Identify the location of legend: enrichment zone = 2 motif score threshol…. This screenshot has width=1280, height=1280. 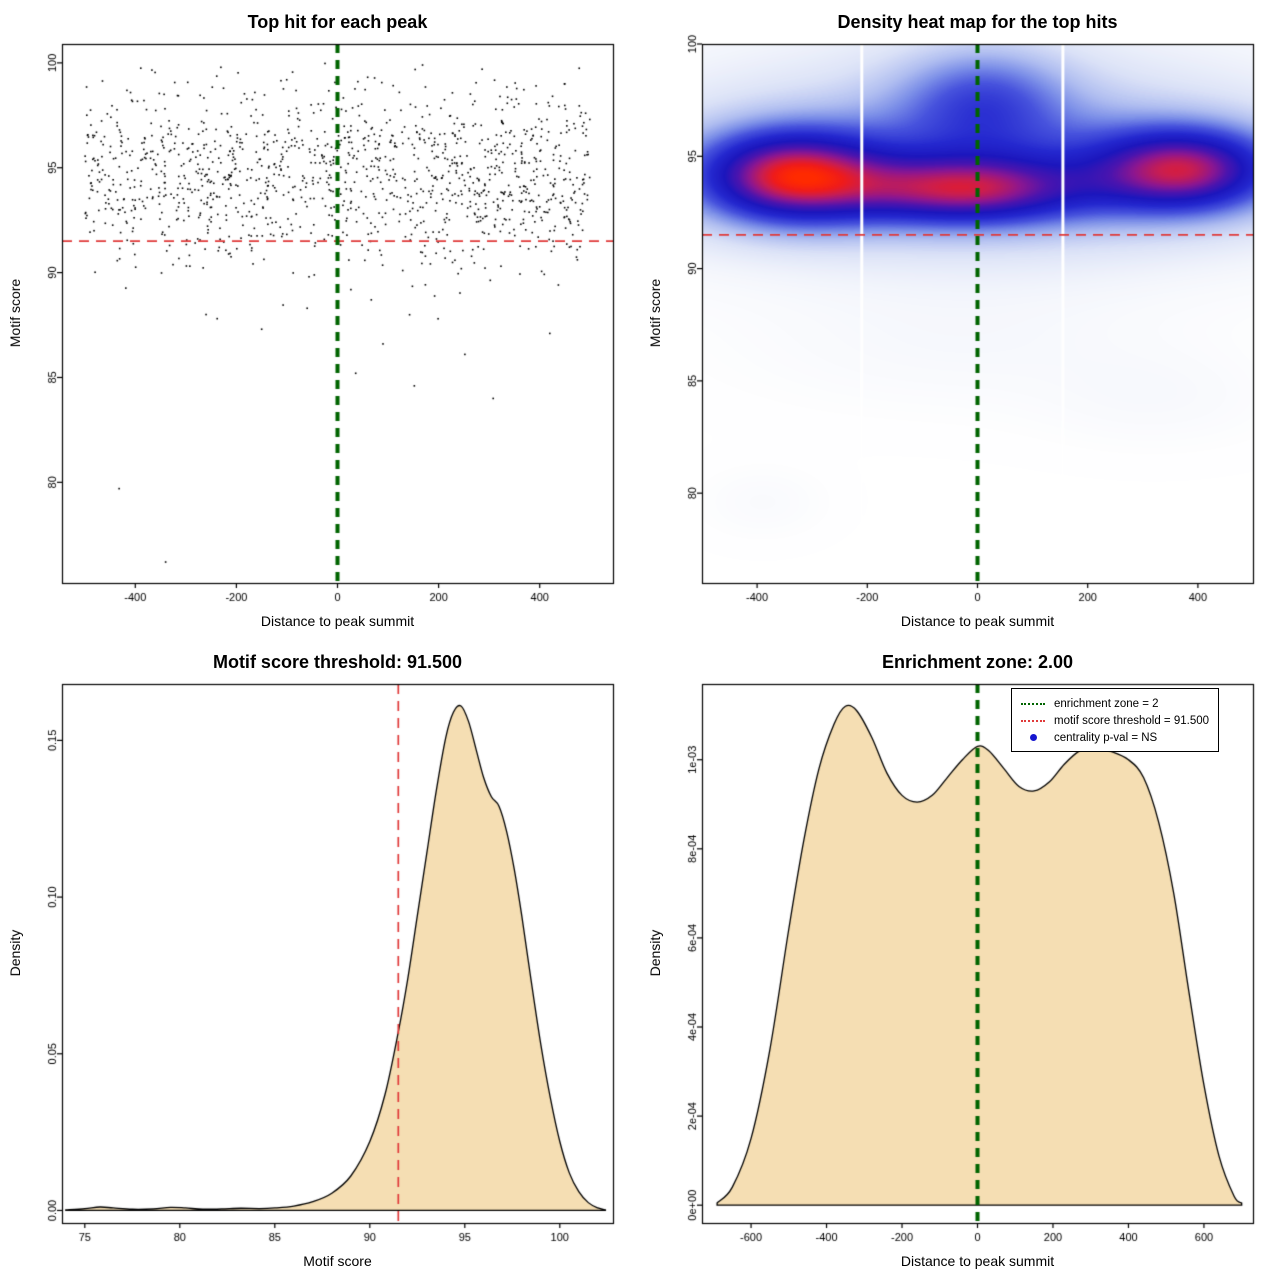
(1115, 720).